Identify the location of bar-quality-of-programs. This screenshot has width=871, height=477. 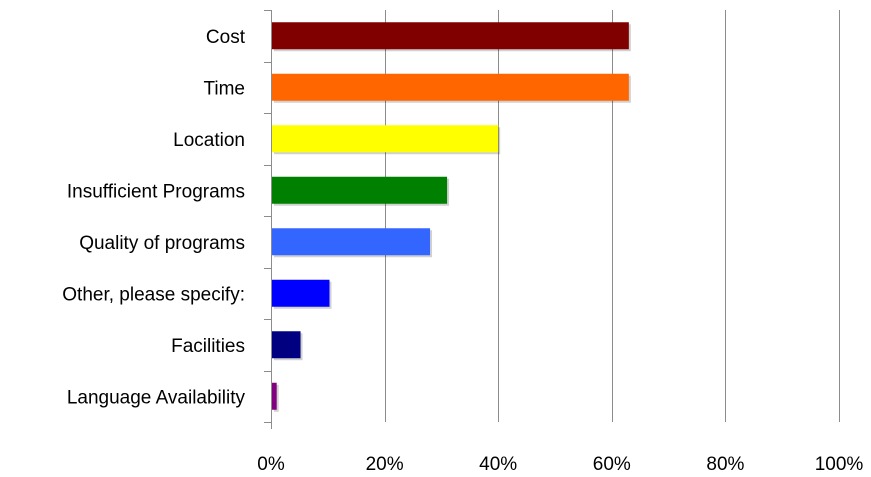
(351, 242).